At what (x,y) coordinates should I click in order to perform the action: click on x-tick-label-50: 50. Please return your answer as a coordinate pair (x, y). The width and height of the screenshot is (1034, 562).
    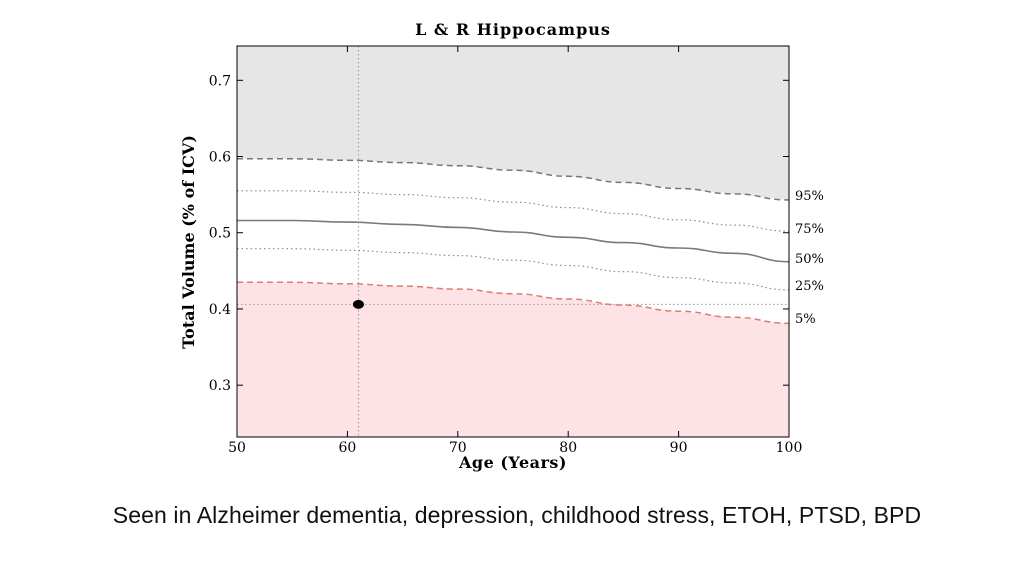
    Looking at the image, I should click on (237, 448).